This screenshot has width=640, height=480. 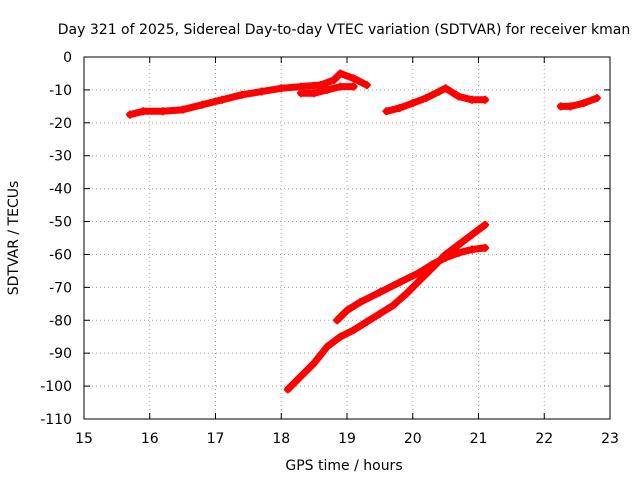 What do you see at coordinates (150, 439) in the screenshot?
I see `x-tick-label: 16` at bounding box center [150, 439].